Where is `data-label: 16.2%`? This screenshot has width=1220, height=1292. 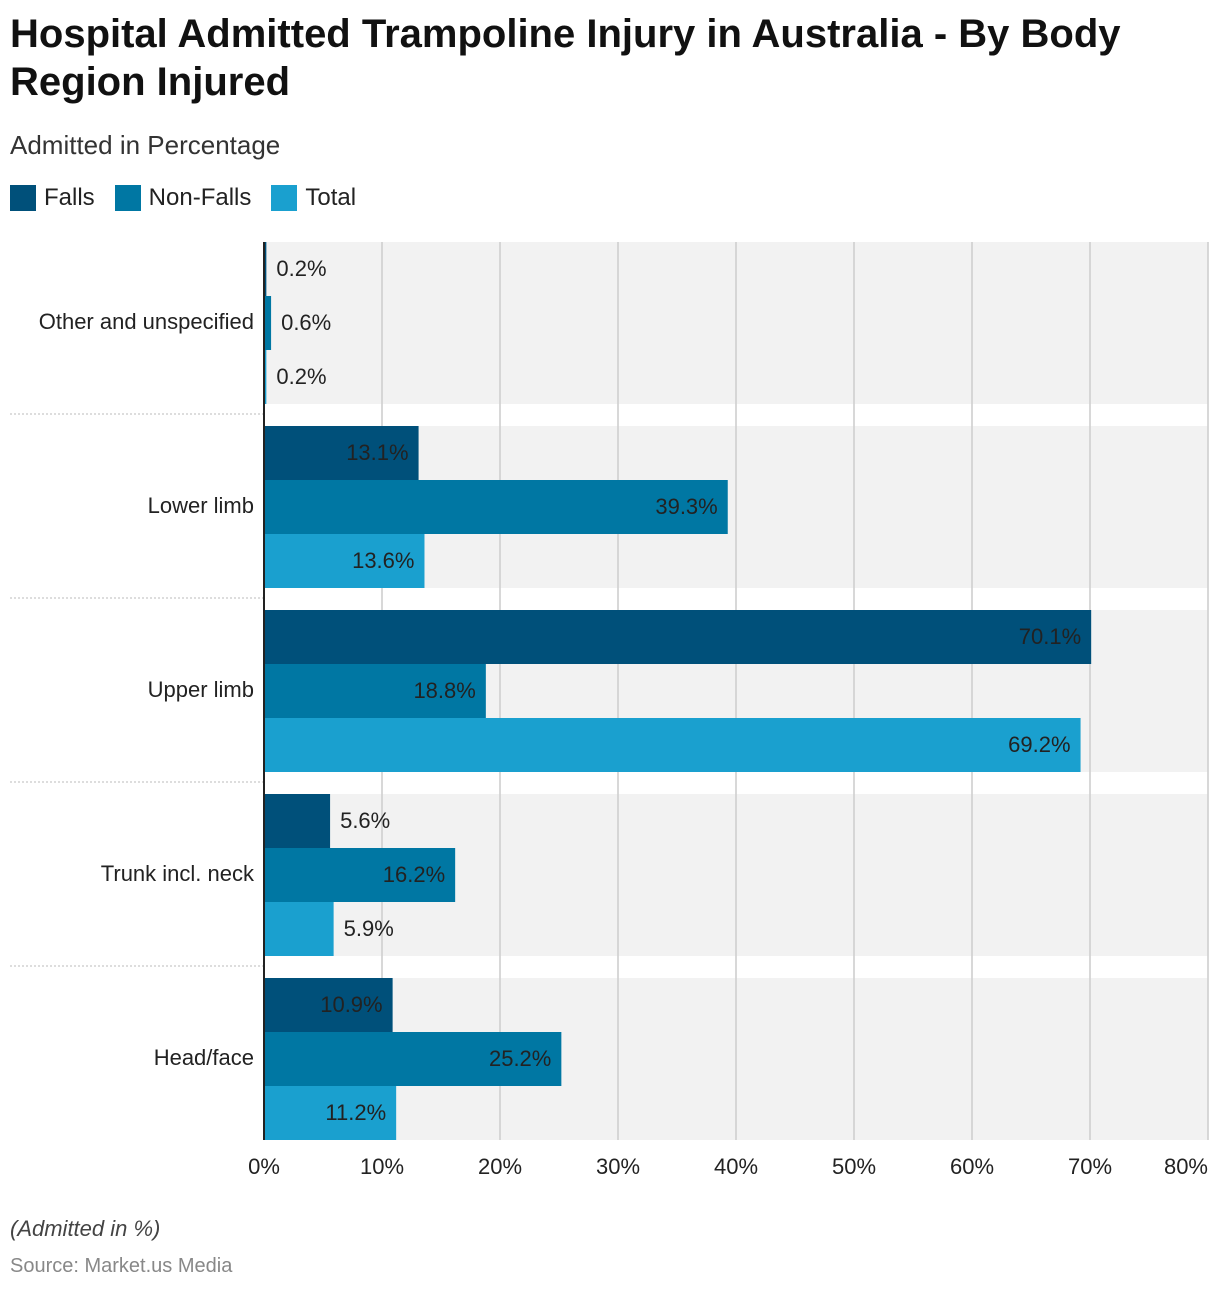
data-label: 16.2% is located at coordinates (414, 874).